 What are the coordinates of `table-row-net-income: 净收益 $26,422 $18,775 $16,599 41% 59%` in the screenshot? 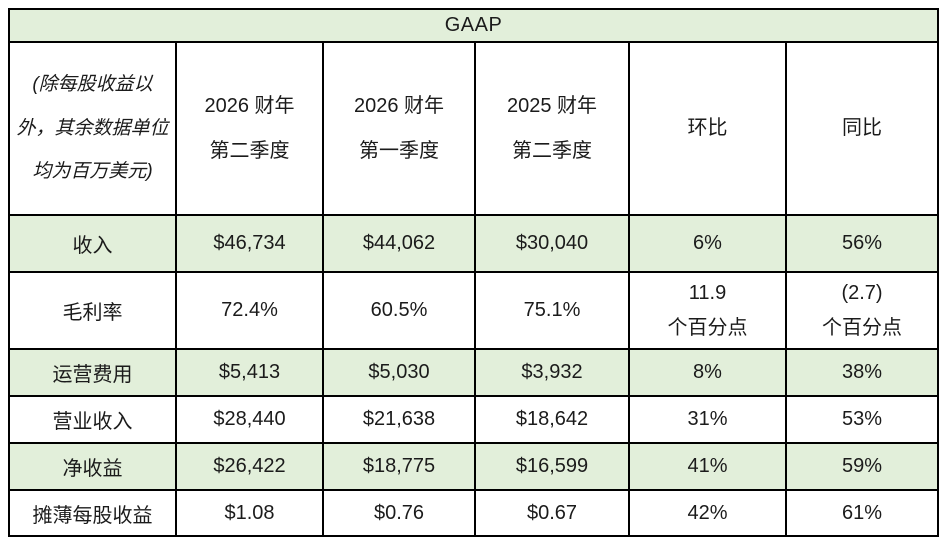 It's located at (474, 466).